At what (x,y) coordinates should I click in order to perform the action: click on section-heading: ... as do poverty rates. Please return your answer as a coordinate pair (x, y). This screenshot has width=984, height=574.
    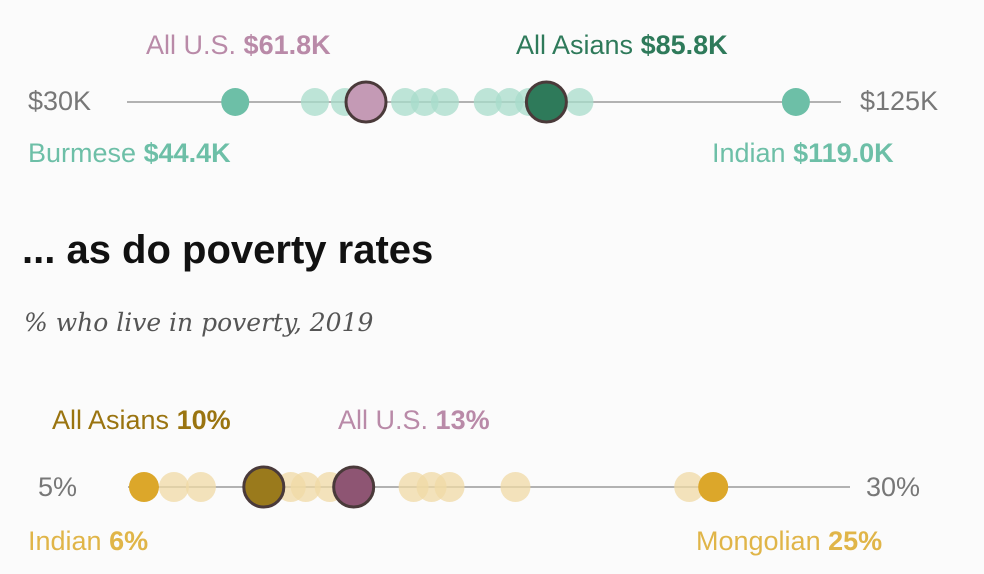
    Looking at the image, I should click on (228, 250).